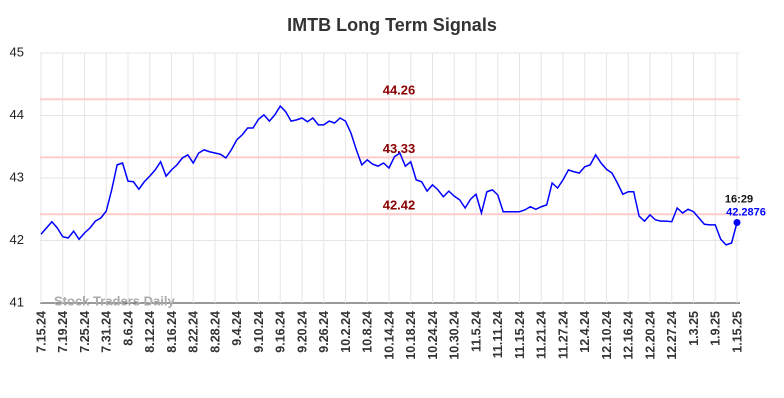  Describe the element at coordinates (746, 212) in the screenshot. I see `last-value: 42.2876` at that location.